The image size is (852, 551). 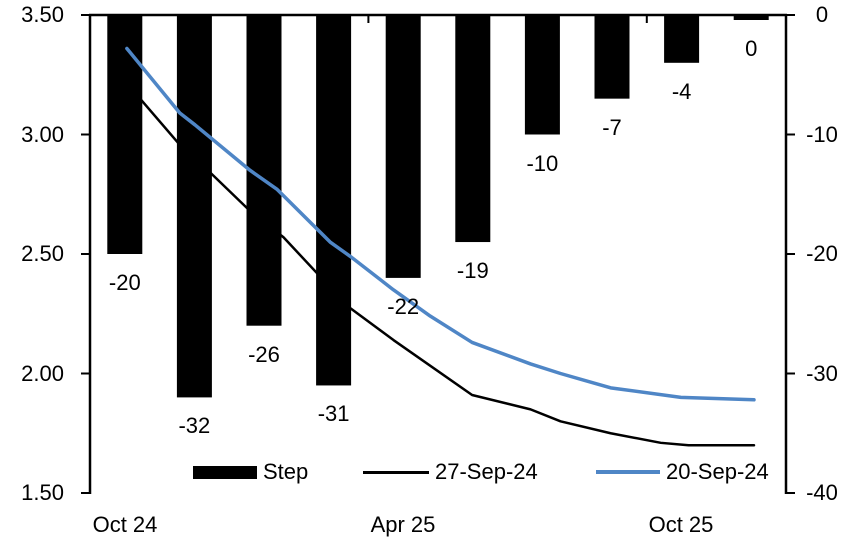 I want to click on left-axis-tick-label: 3.50, so click(x=42, y=14).